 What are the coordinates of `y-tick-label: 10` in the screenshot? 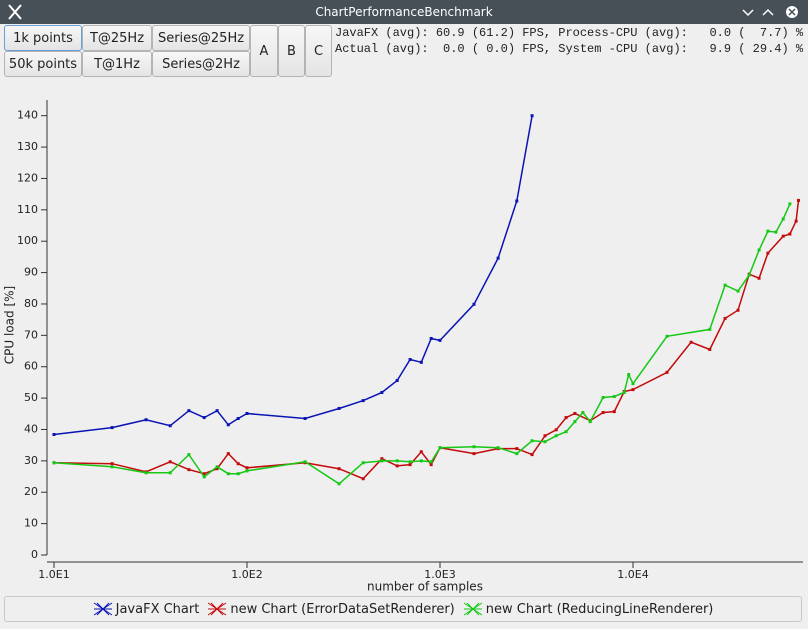 It's located at (31, 523).